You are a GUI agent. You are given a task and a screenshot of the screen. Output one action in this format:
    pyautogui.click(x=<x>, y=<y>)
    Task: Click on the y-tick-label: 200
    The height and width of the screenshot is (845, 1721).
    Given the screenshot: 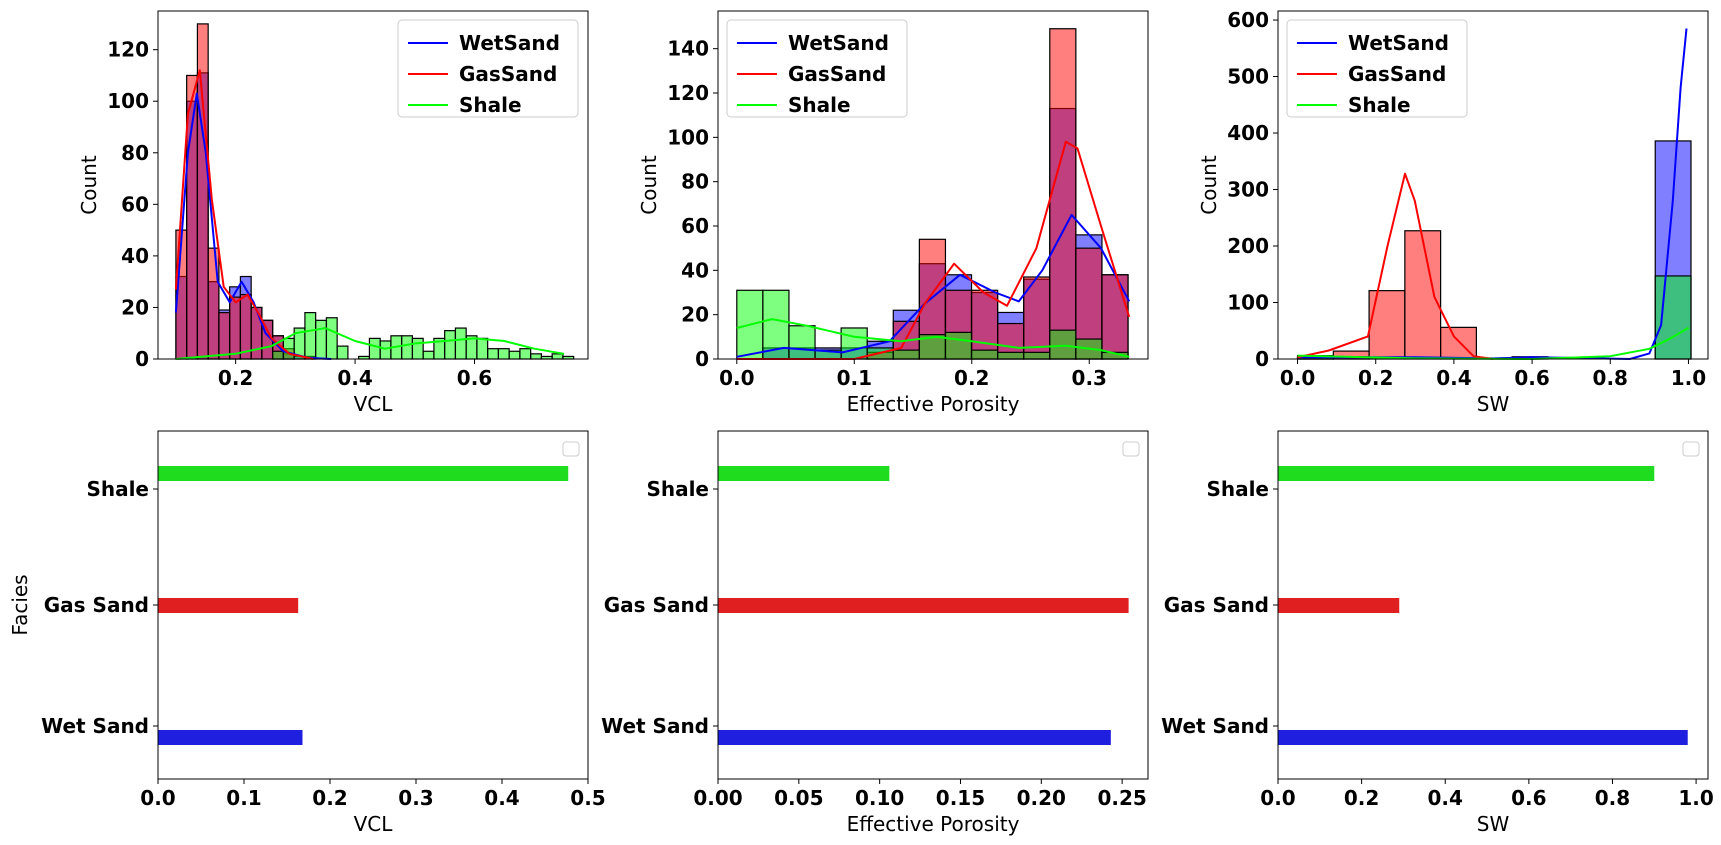 What is the action you would take?
    pyautogui.click(x=1248, y=246)
    